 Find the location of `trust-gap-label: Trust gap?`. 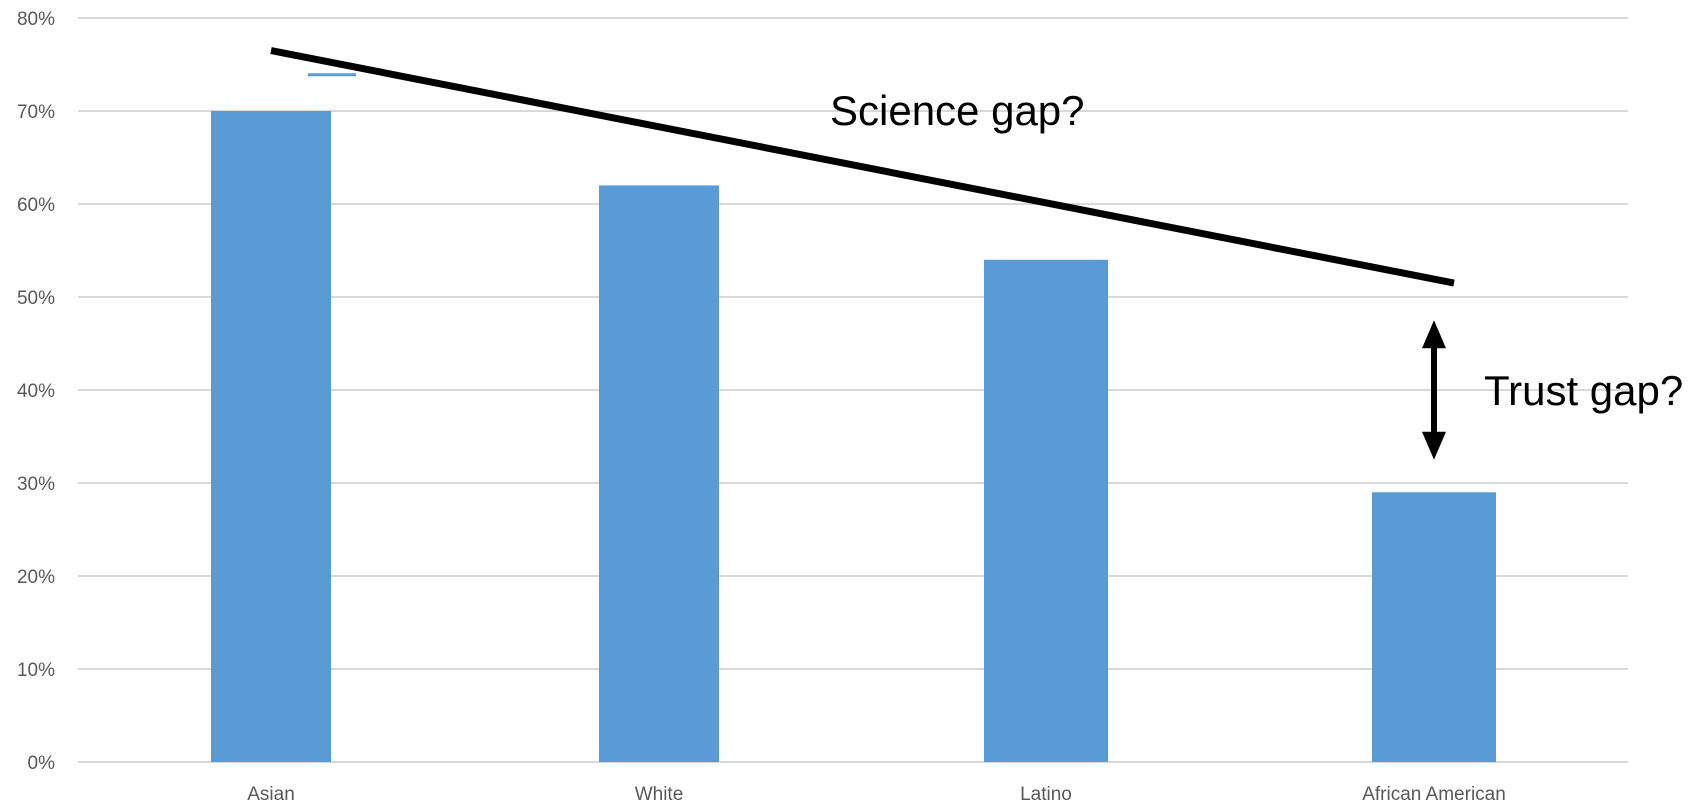

trust-gap-label: Trust gap? is located at coordinates (1583, 390).